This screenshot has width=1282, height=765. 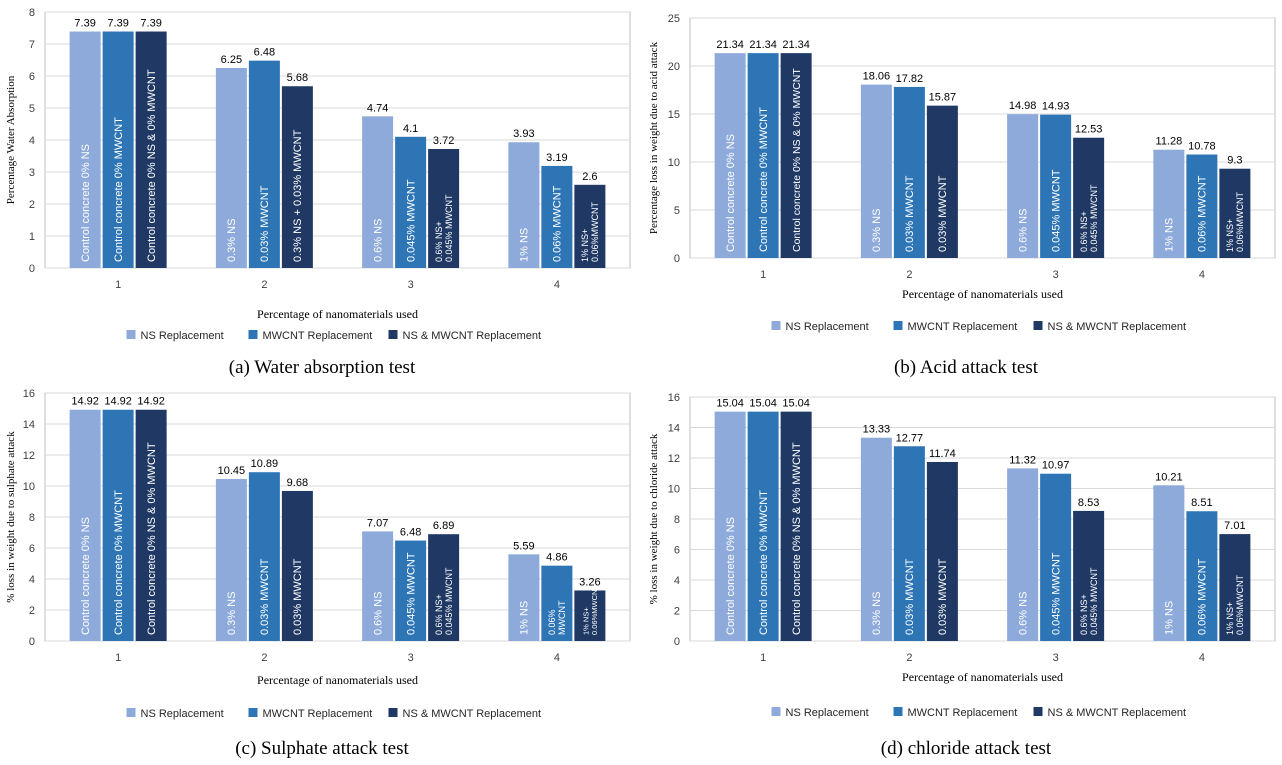 I want to click on y-tick-label: 0, so click(x=677, y=642).